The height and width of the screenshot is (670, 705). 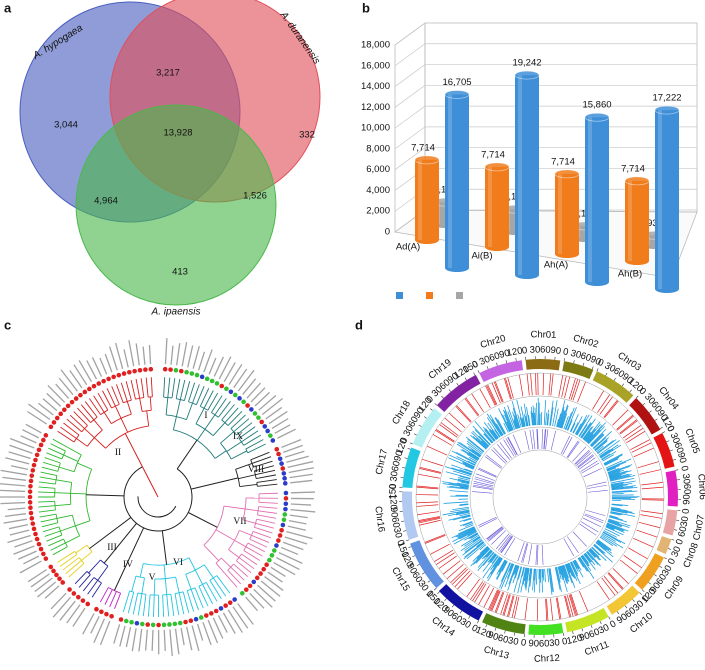 I want to click on chromosome, so click(x=664, y=451).